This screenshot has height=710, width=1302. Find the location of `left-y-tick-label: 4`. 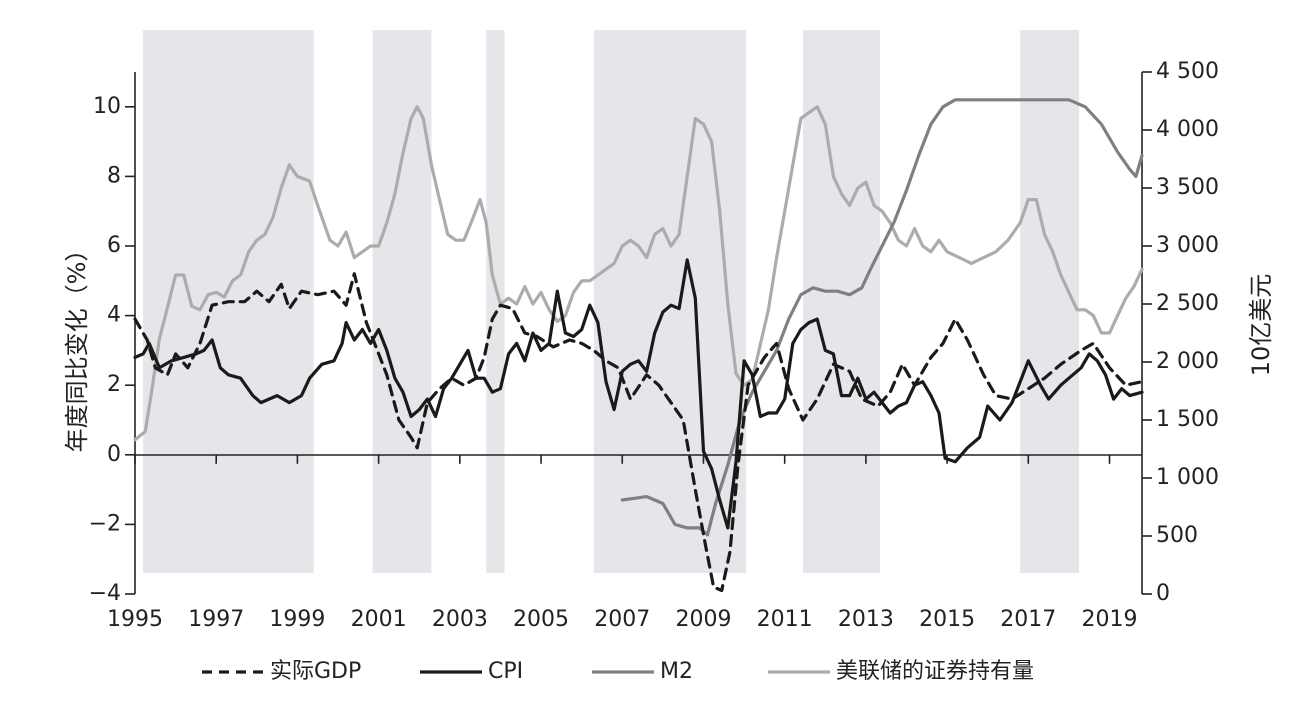

left-y-tick-label: 4 is located at coordinates (114, 315).